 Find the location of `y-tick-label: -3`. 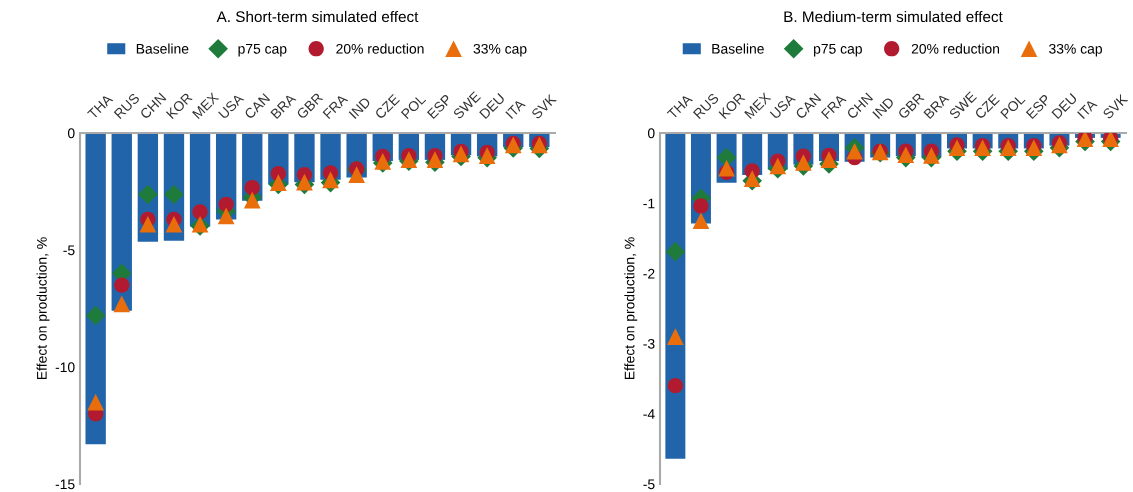

y-tick-label: -3 is located at coordinates (649, 343).